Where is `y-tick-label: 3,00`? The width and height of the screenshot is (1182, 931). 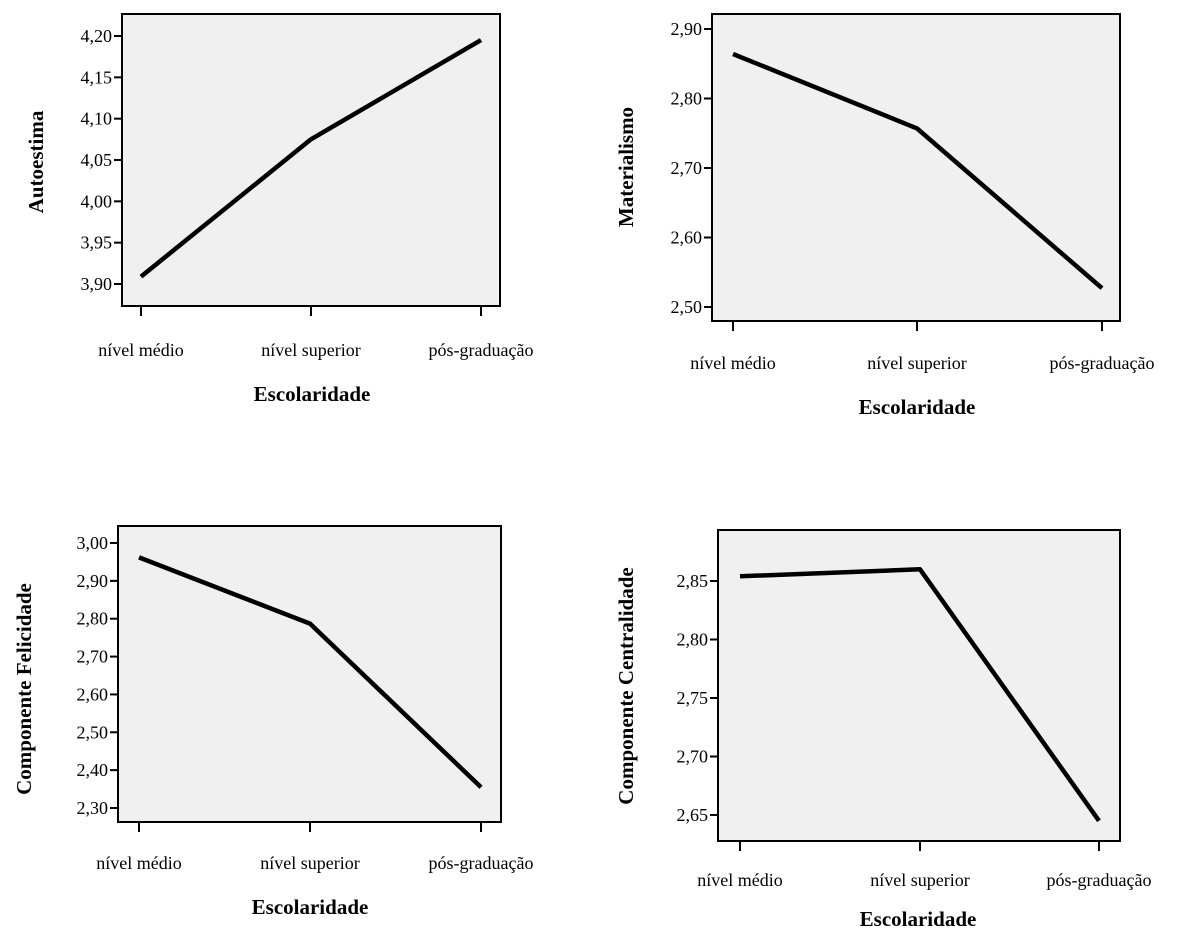 y-tick-label: 3,00 is located at coordinates (93, 543).